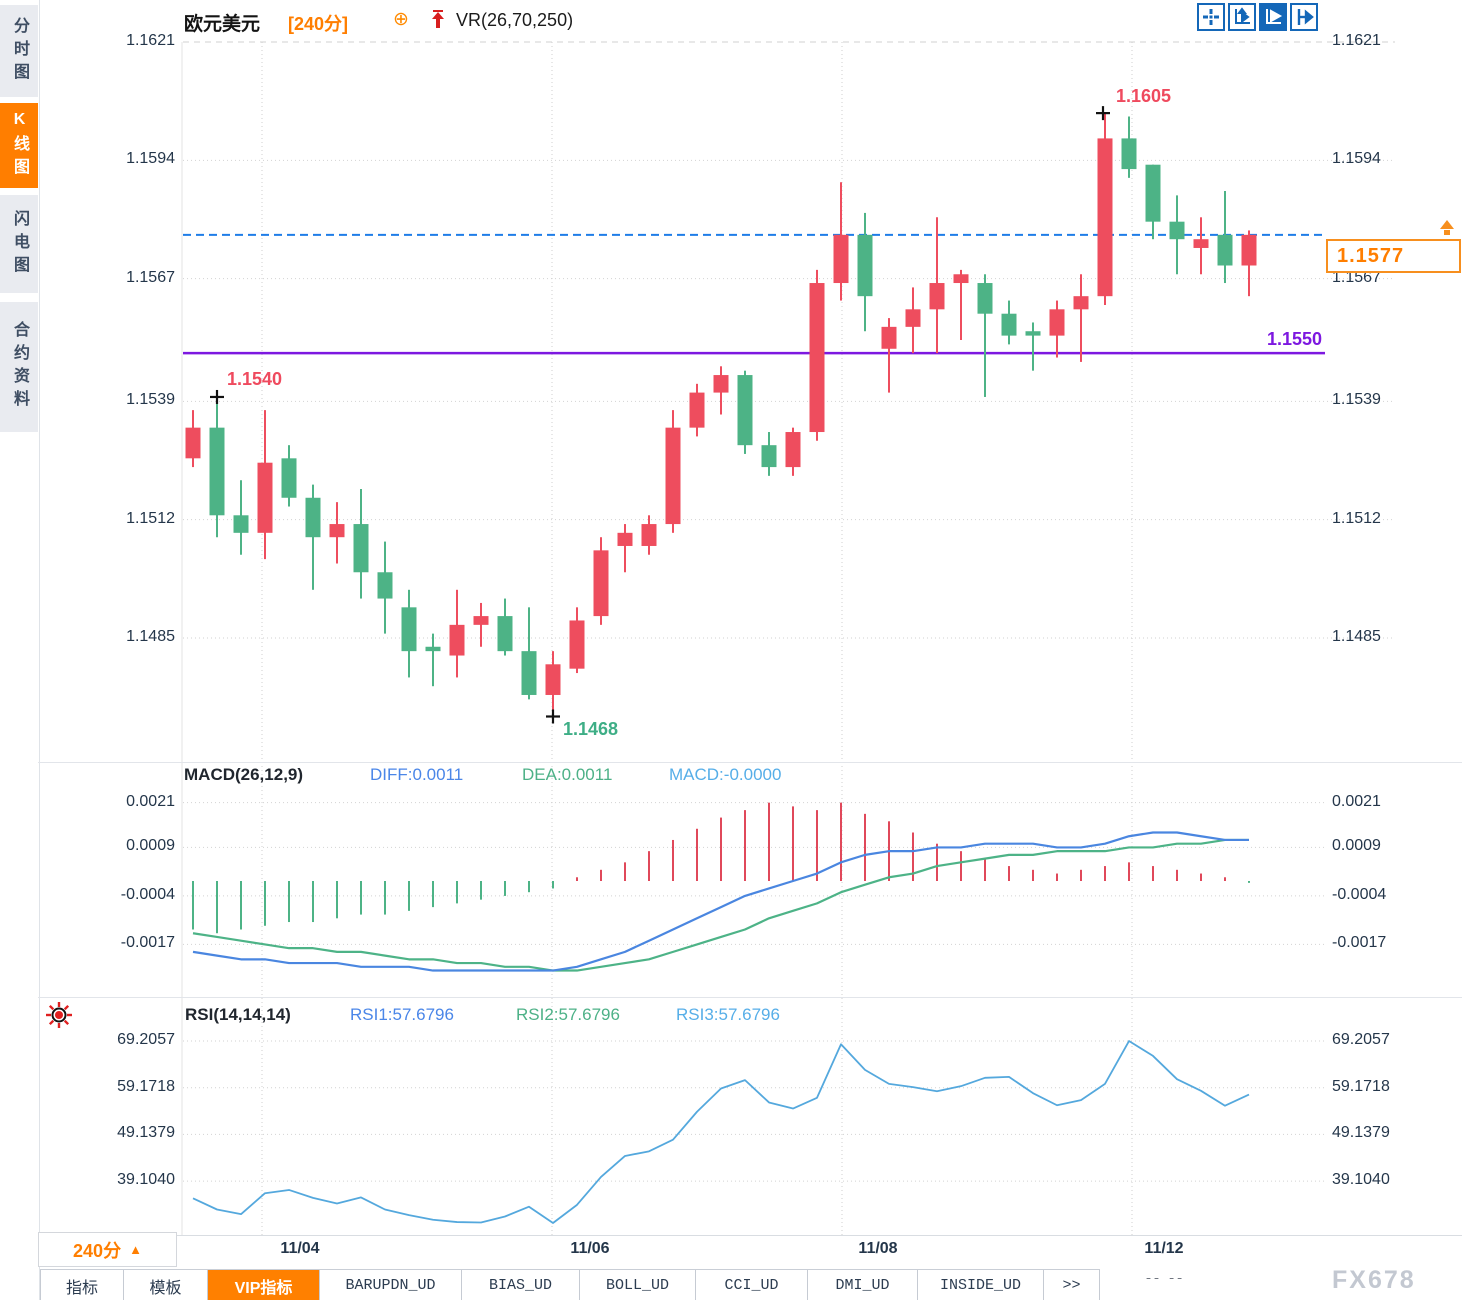  Describe the element at coordinates (1164, 1248) in the screenshot. I see `date-axis-label: 11/12` at that location.